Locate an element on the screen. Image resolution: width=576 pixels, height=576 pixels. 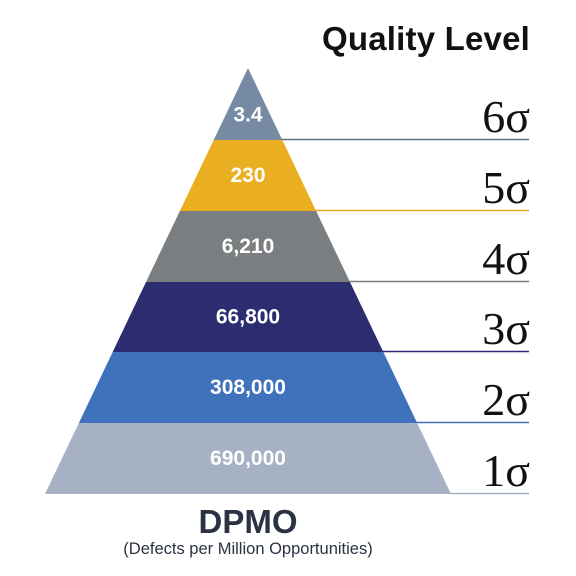
sigma-level-label: 1σ is located at coordinates (506, 470).